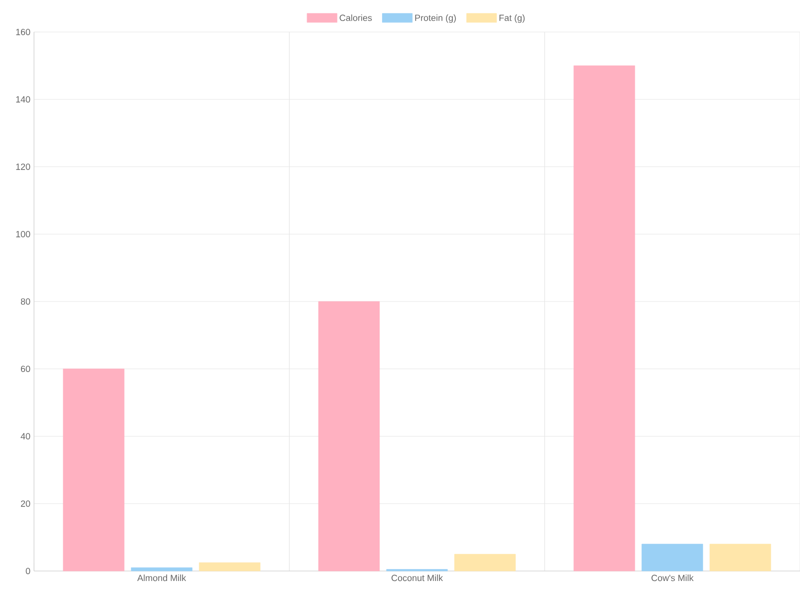 This screenshot has height=600, width=800. Describe the element at coordinates (23, 234) in the screenshot. I see `y-tick-label: 100` at that location.